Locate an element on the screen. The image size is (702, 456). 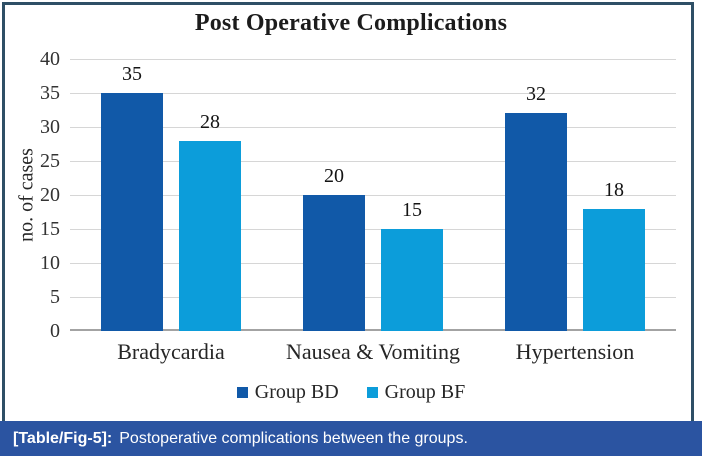
y-tick-label-0: 0 is located at coordinates (55, 331).